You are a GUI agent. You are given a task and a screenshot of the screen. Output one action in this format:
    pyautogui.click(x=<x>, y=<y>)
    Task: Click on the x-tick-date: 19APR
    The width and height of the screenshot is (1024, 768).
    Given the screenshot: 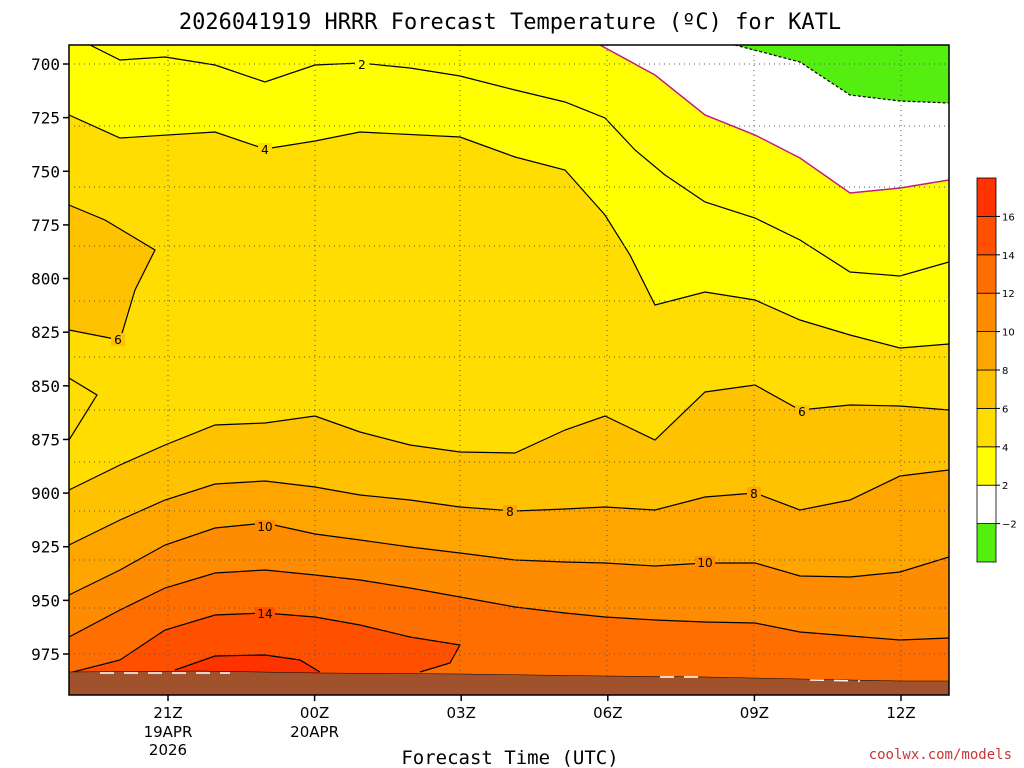 What is the action you would take?
    pyautogui.click(x=168, y=732)
    